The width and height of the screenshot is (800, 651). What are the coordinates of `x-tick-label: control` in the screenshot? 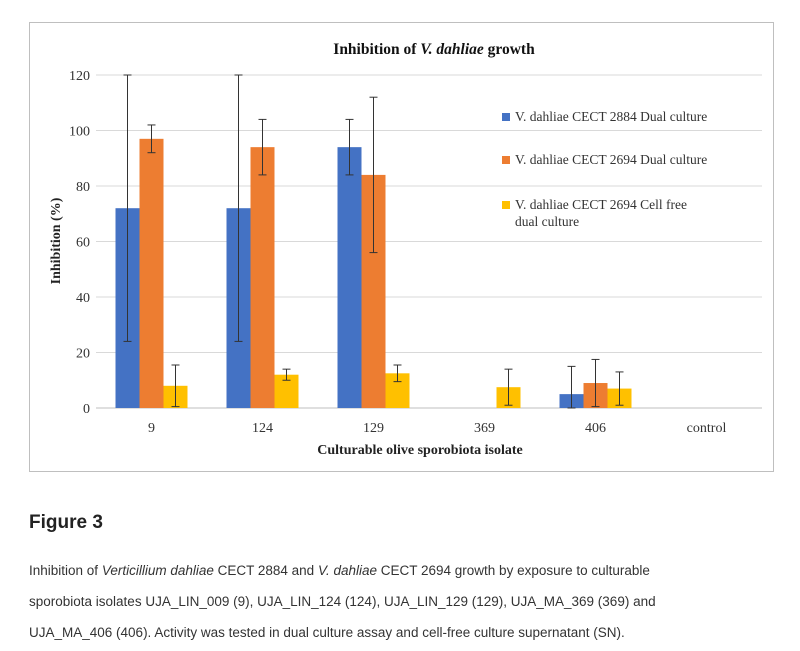 It's located at (707, 428).